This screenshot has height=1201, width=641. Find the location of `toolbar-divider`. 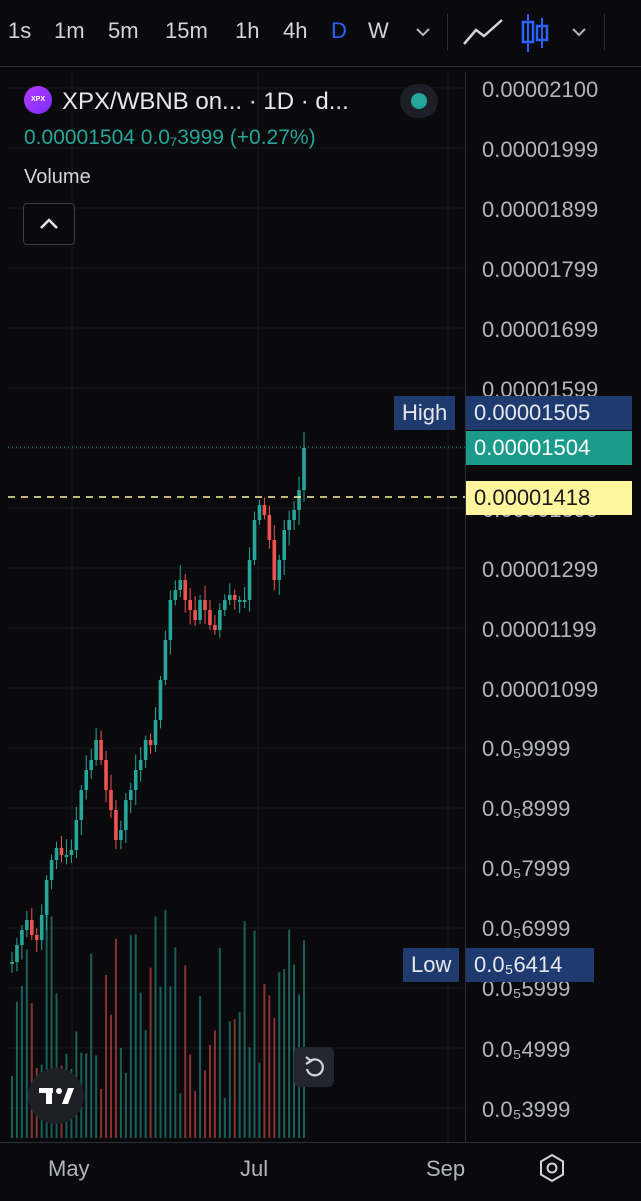

toolbar-divider is located at coordinates (604, 32).